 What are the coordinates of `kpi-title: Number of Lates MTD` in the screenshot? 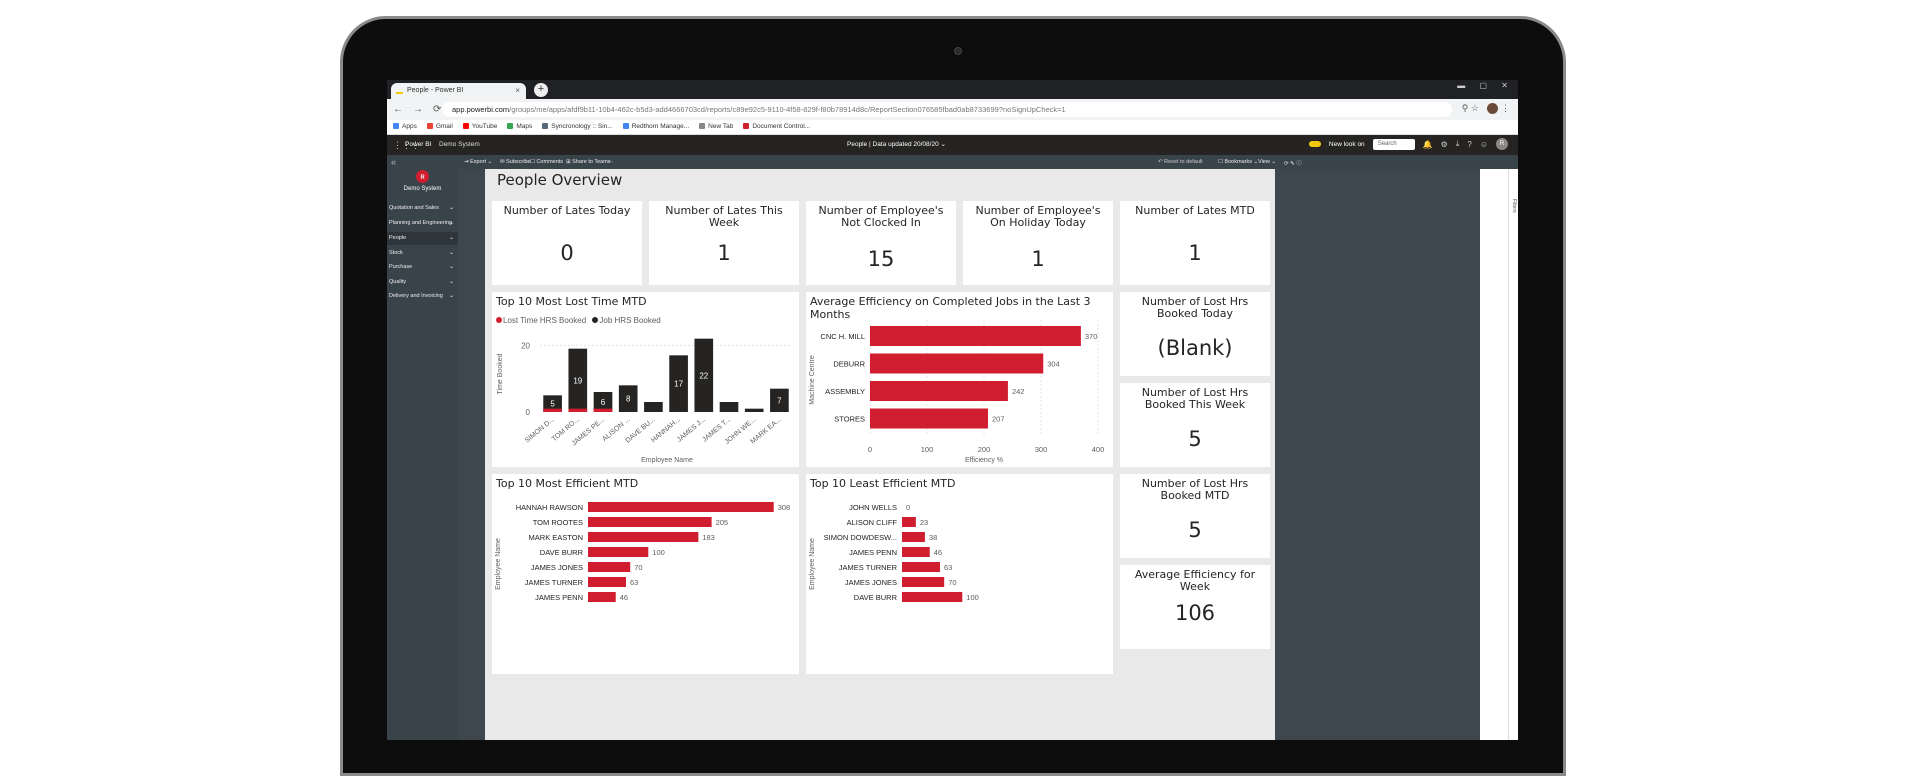 It's located at (1195, 210).